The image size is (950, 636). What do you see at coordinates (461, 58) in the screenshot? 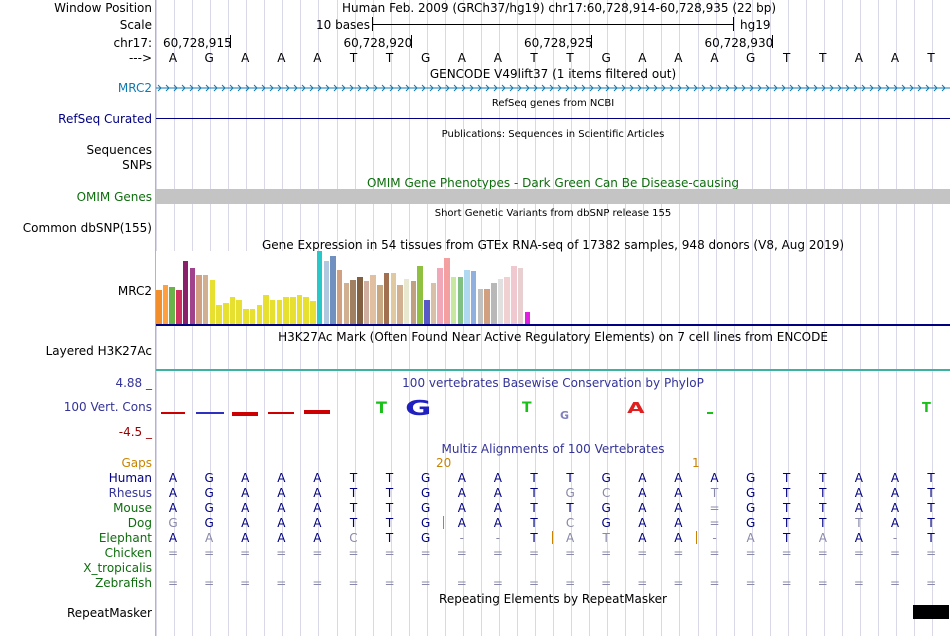
I see `reference-base: A` at bounding box center [461, 58].